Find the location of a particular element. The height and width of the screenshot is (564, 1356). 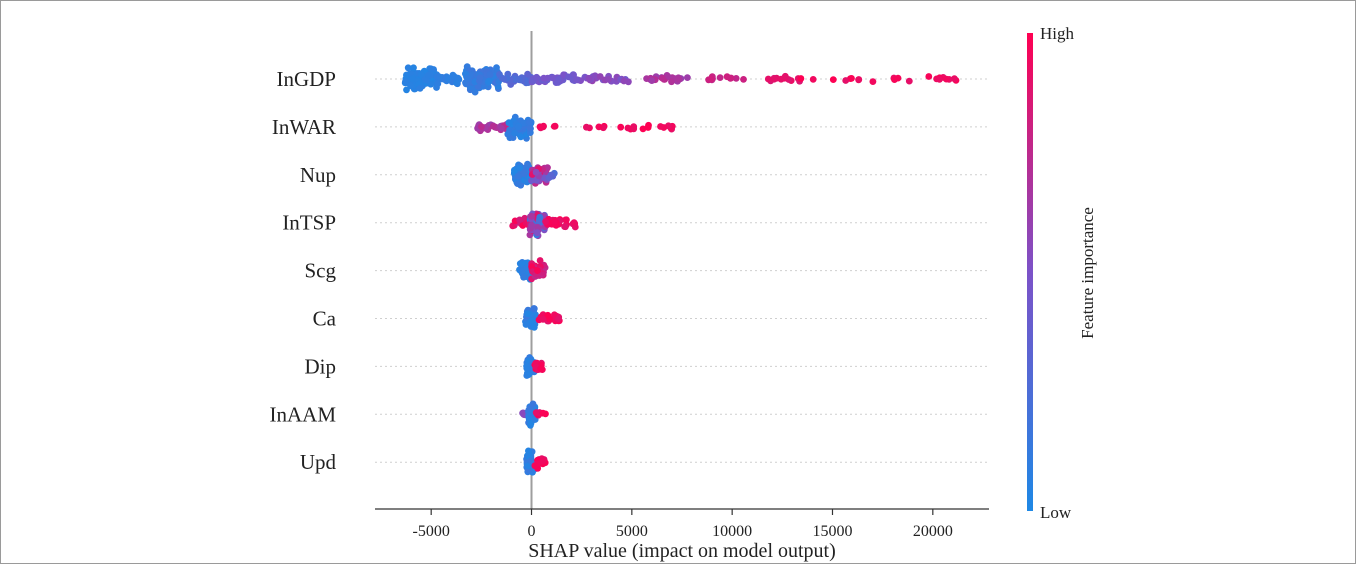

x-tick-label: 5000 is located at coordinates (632, 531).